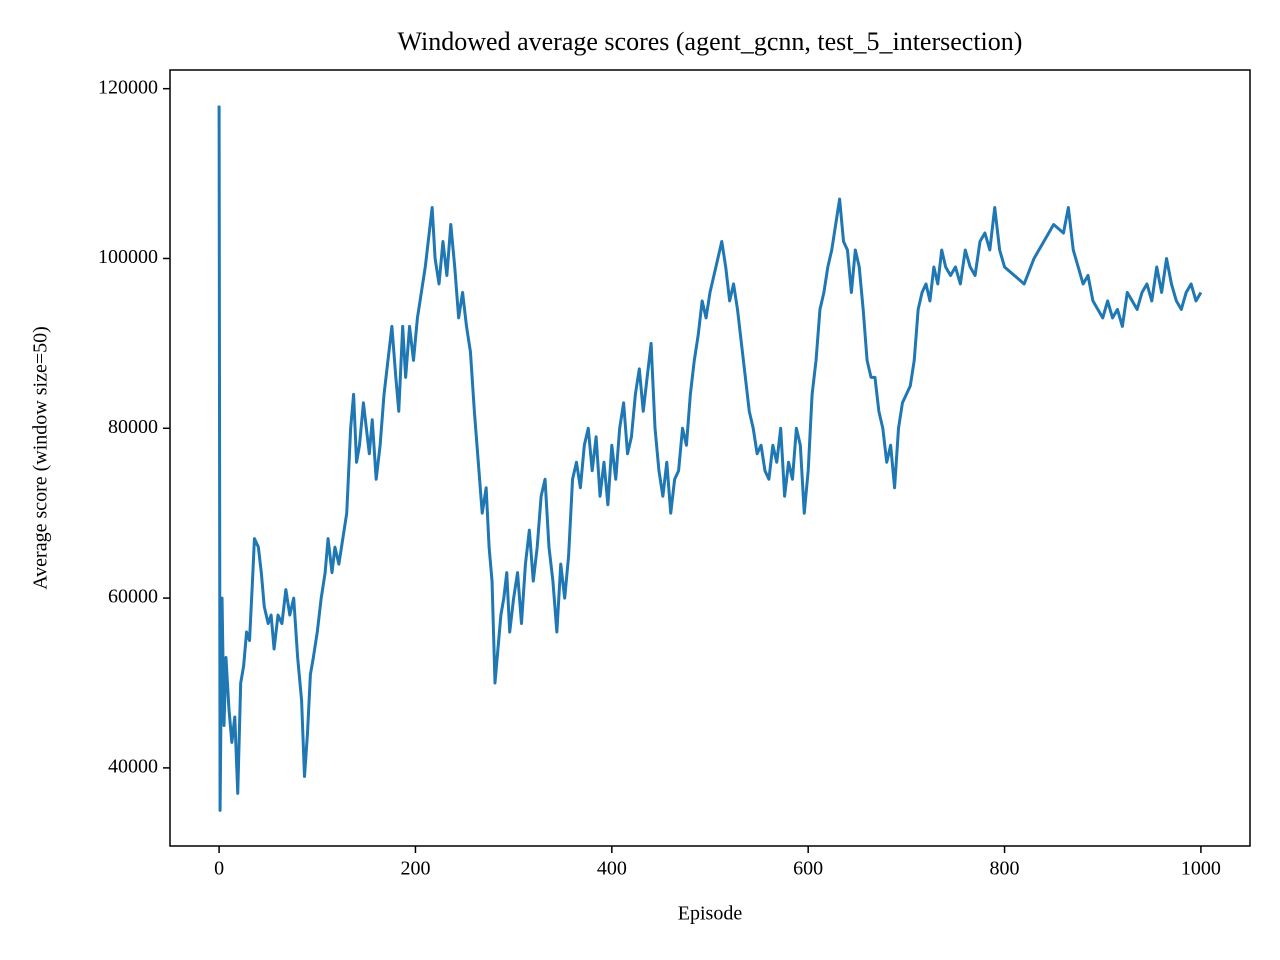 This screenshot has width=1280, height=960. What do you see at coordinates (808, 869) in the screenshot?
I see `x-tick-label: 600` at bounding box center [808, 869].